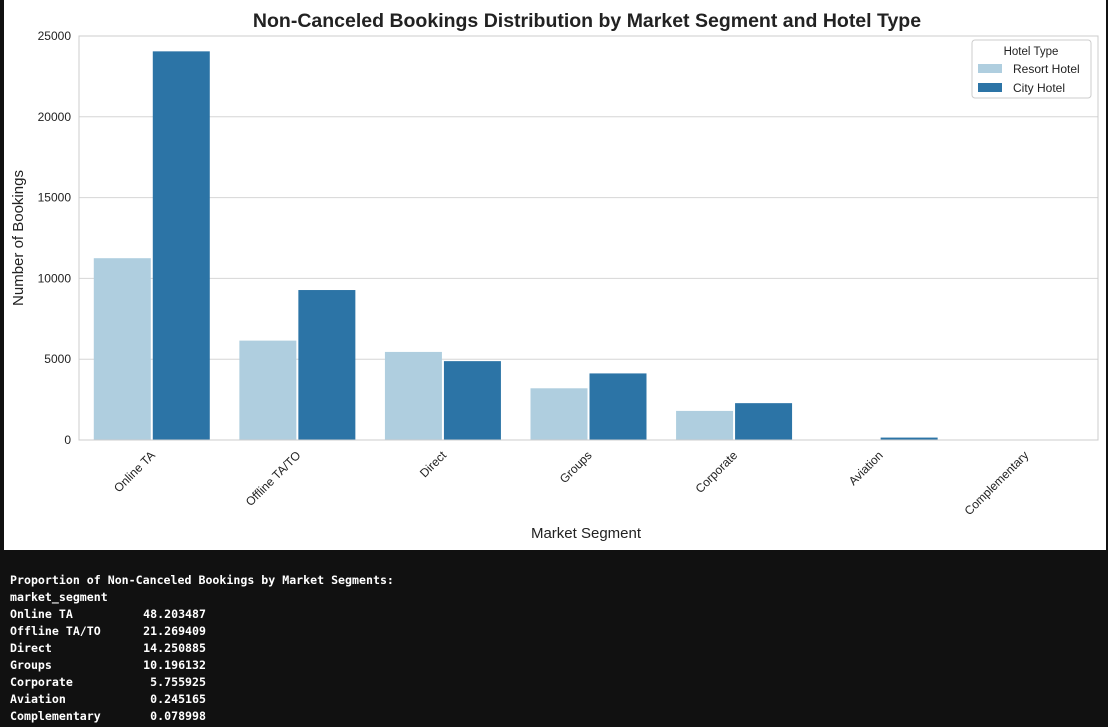 This screenshot has height=727, width=1108. Describe the element at coordinates (55, 278) in the screenshot. I see `y-tick-label: 10000` at that location.